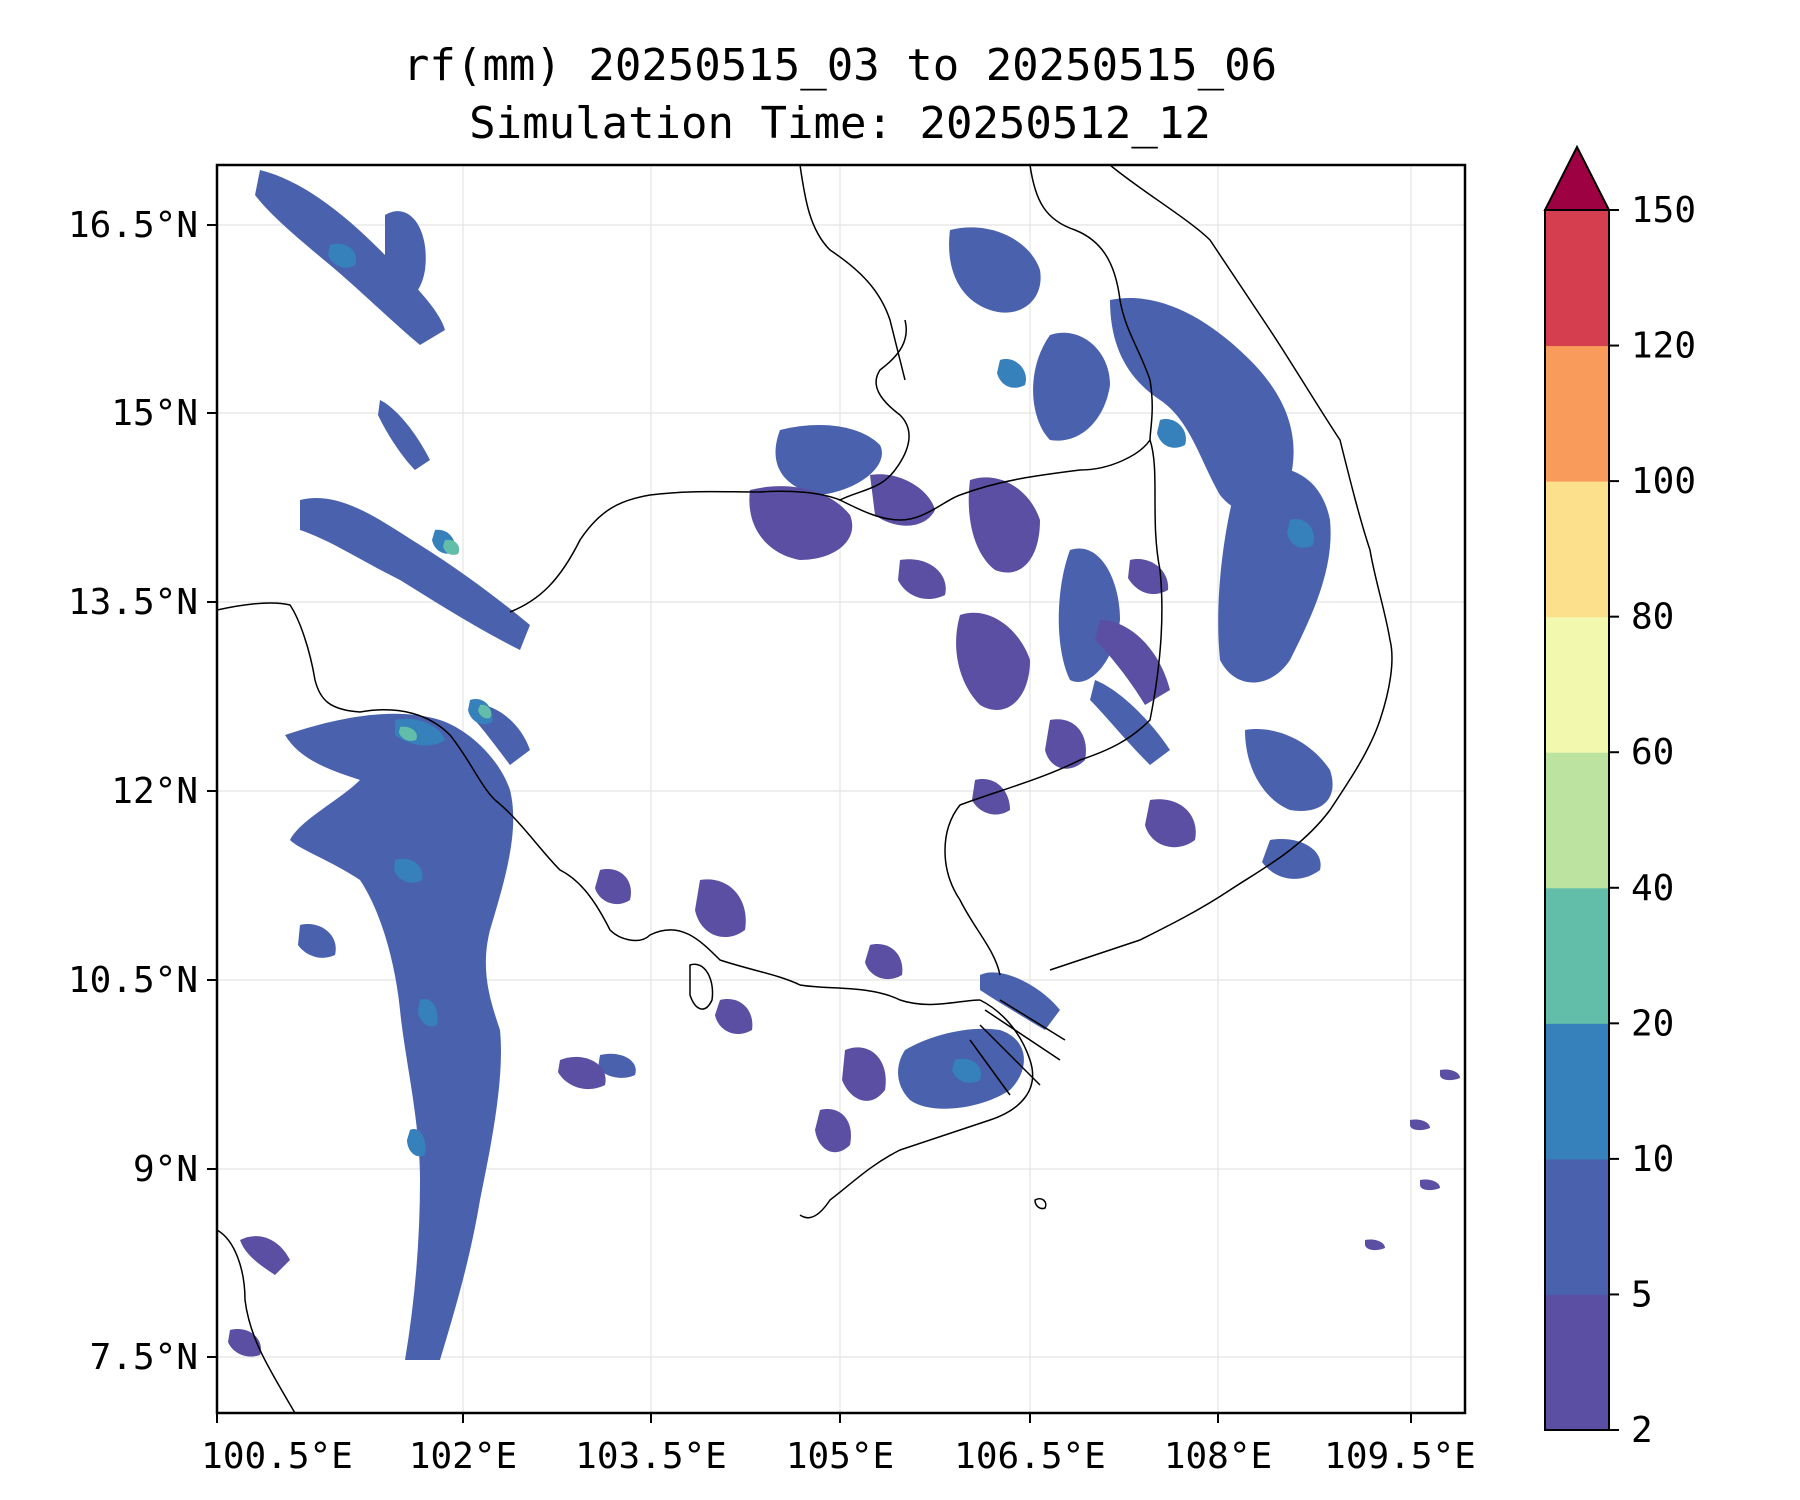  I want to click on colorbar-label: 2, so click(1642, 1430).